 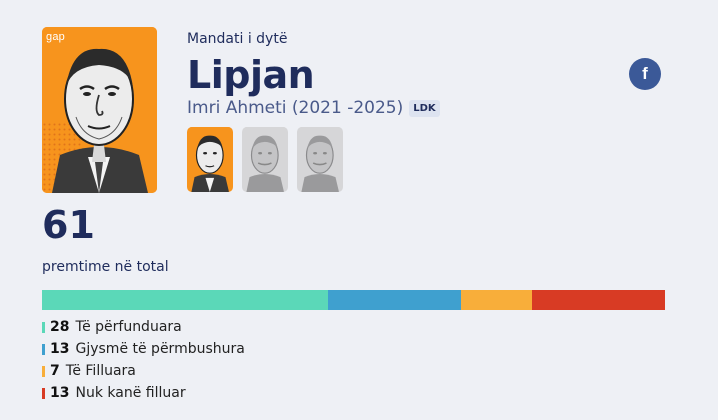 What do you see at coordinates (55, 37) in the screenshot?
I see `gap-logo: gap` at bounding box center [55, 37].